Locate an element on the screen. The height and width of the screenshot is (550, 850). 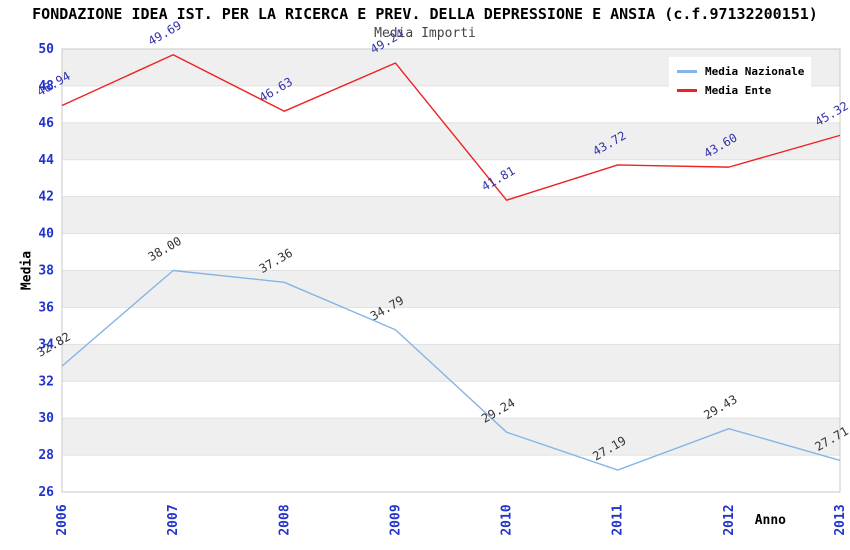
x-axis-title: Anno is located at coordinates (770, 520).